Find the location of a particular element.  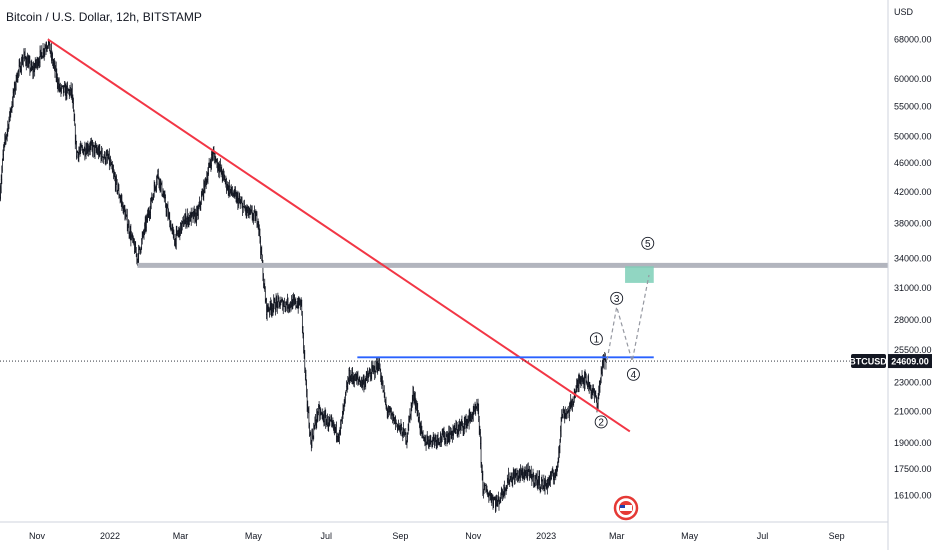

time-axis: Nov 2022 Mar May Jul Sep Nov 2023 Mar May Jul Sep is located at coordinates (437, 536).